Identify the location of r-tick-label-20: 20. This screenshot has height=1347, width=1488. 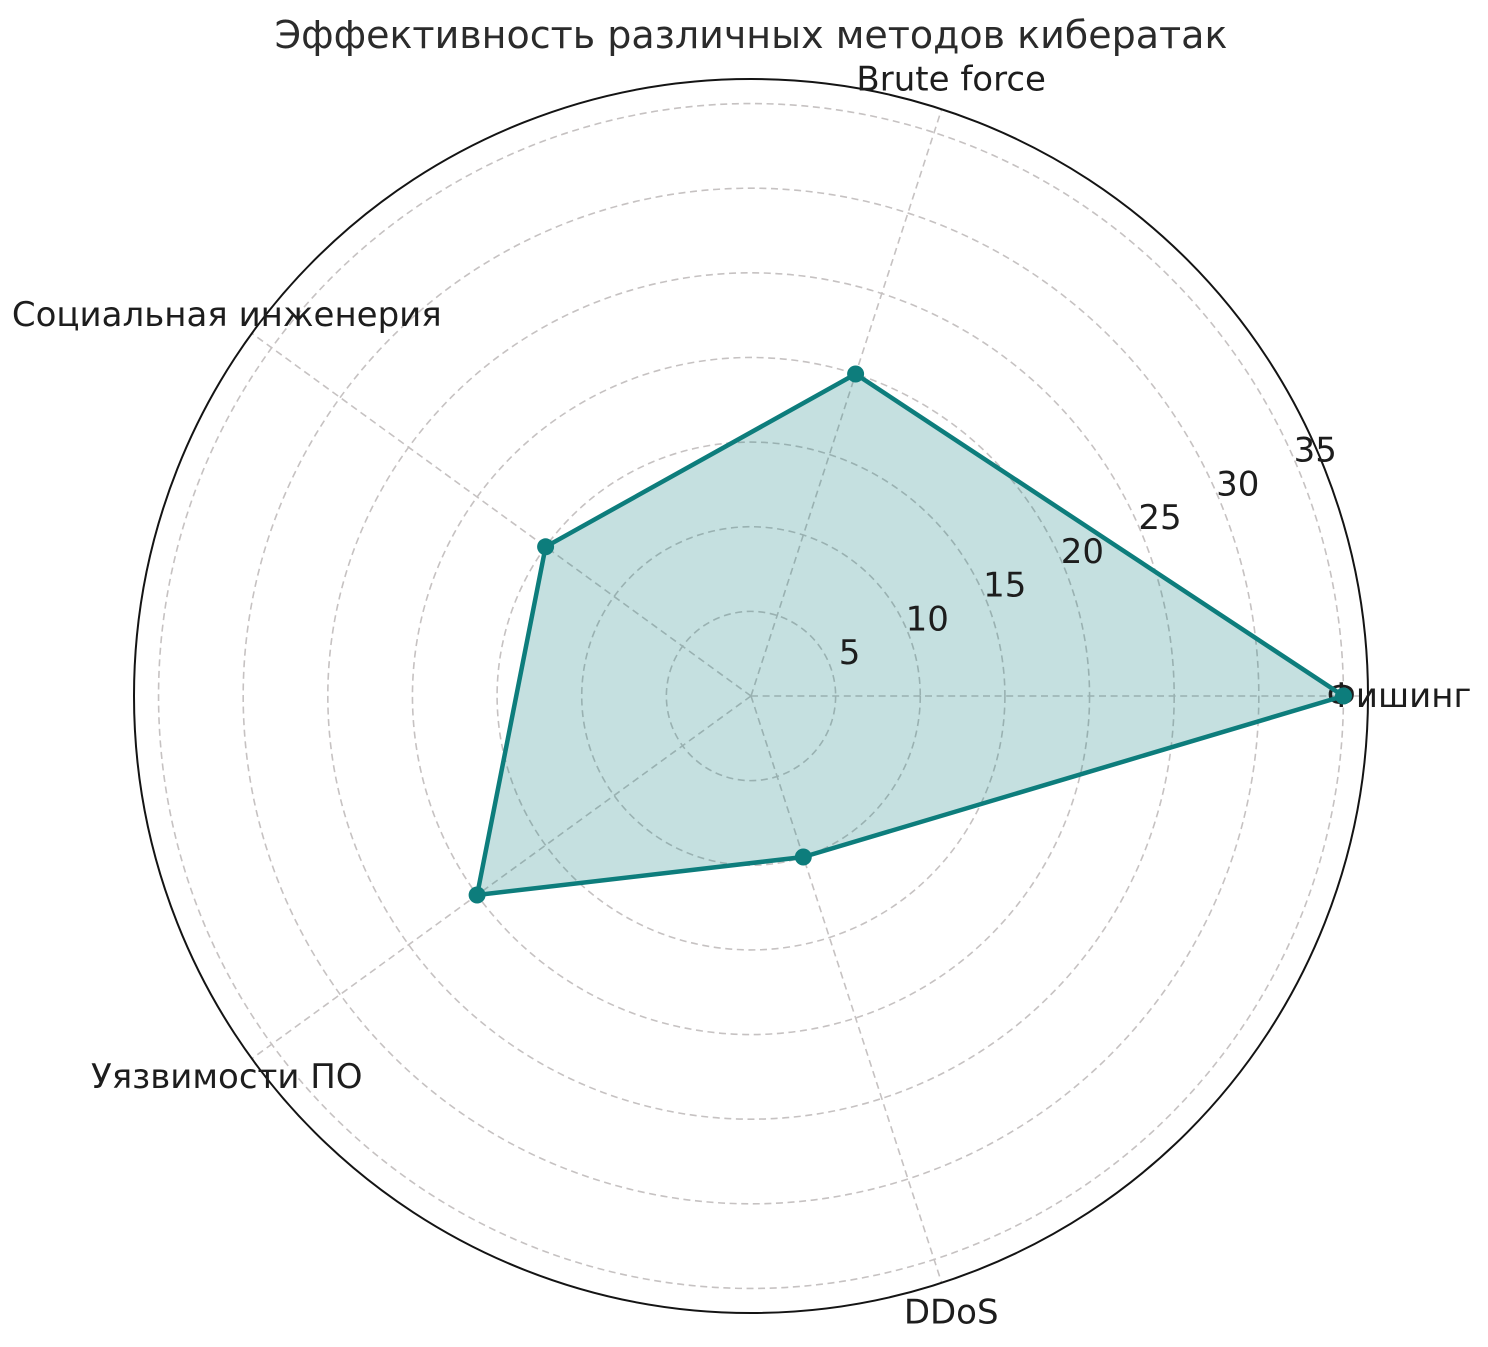
(1082, 552).